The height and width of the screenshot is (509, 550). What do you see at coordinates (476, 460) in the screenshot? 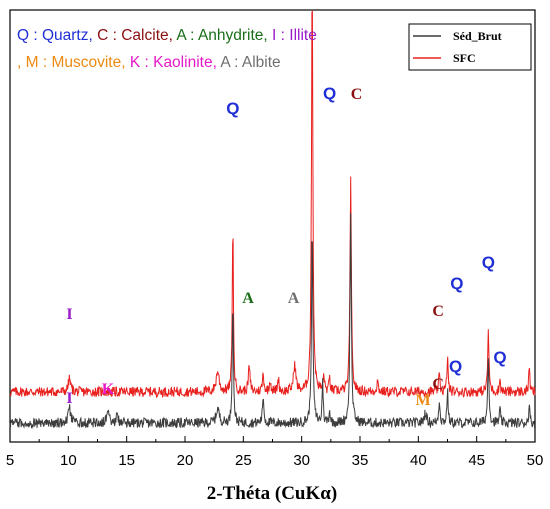
I see `x-tick-label: 45` at bounding box center [476, 460].